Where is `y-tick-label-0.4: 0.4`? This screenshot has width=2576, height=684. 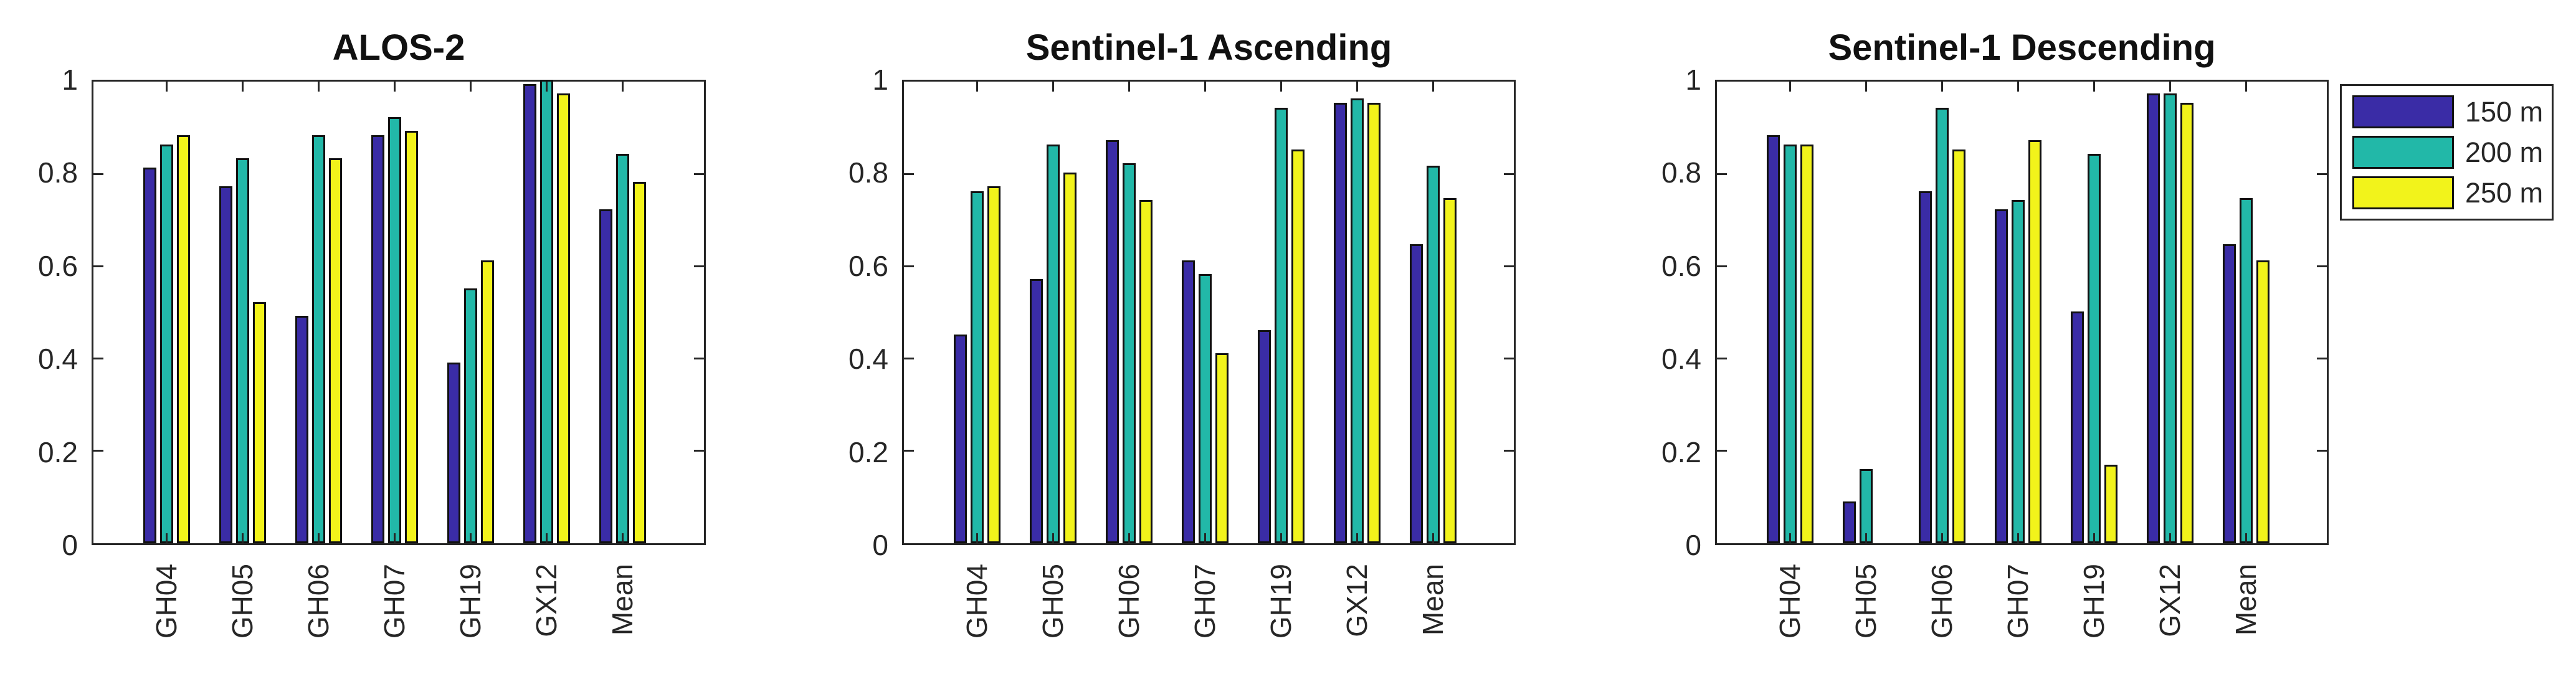 y-tick-label-0.4: 0.4 is located at coordinates (1681, 359).